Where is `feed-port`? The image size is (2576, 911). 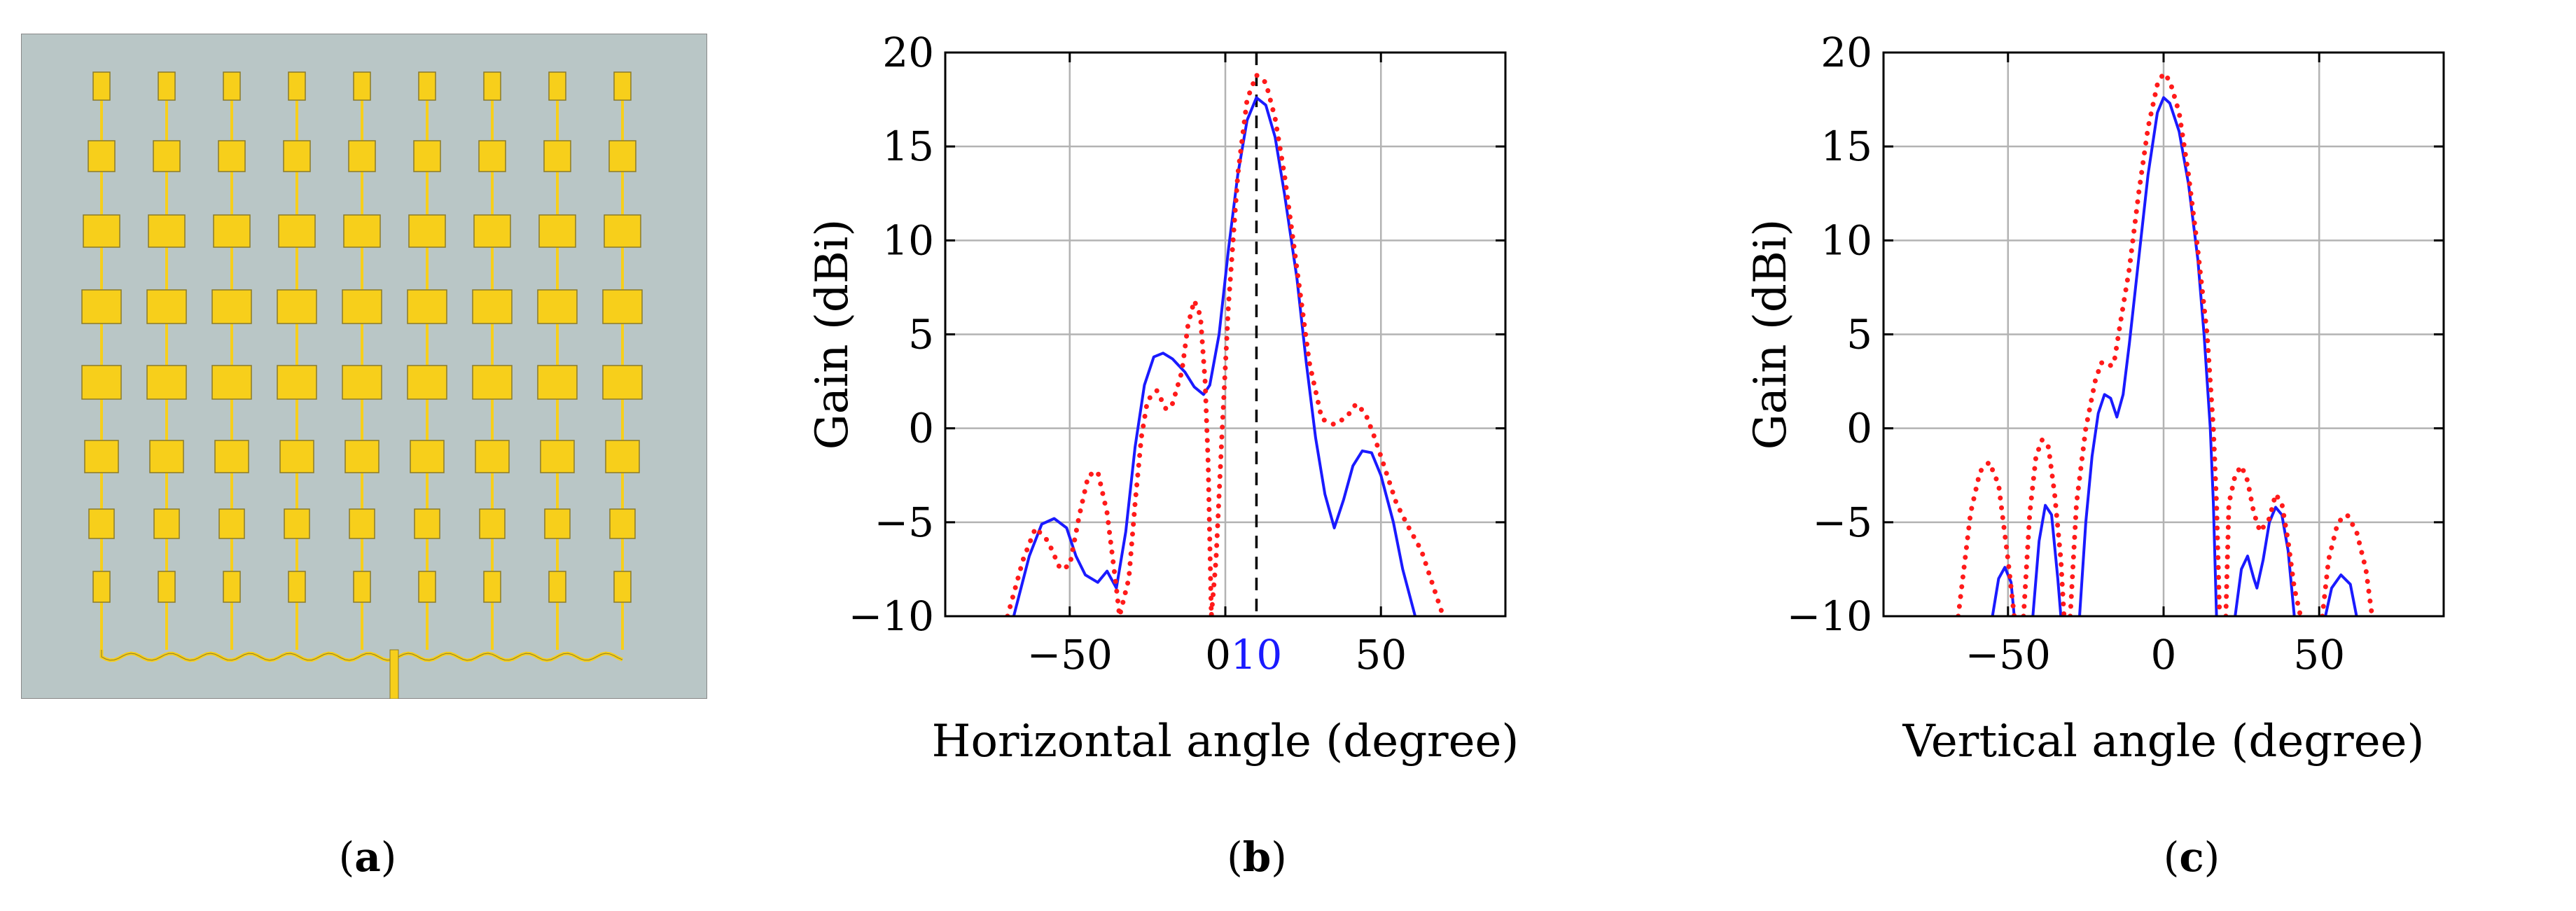
feed-port is located at coordinates (394, 674).